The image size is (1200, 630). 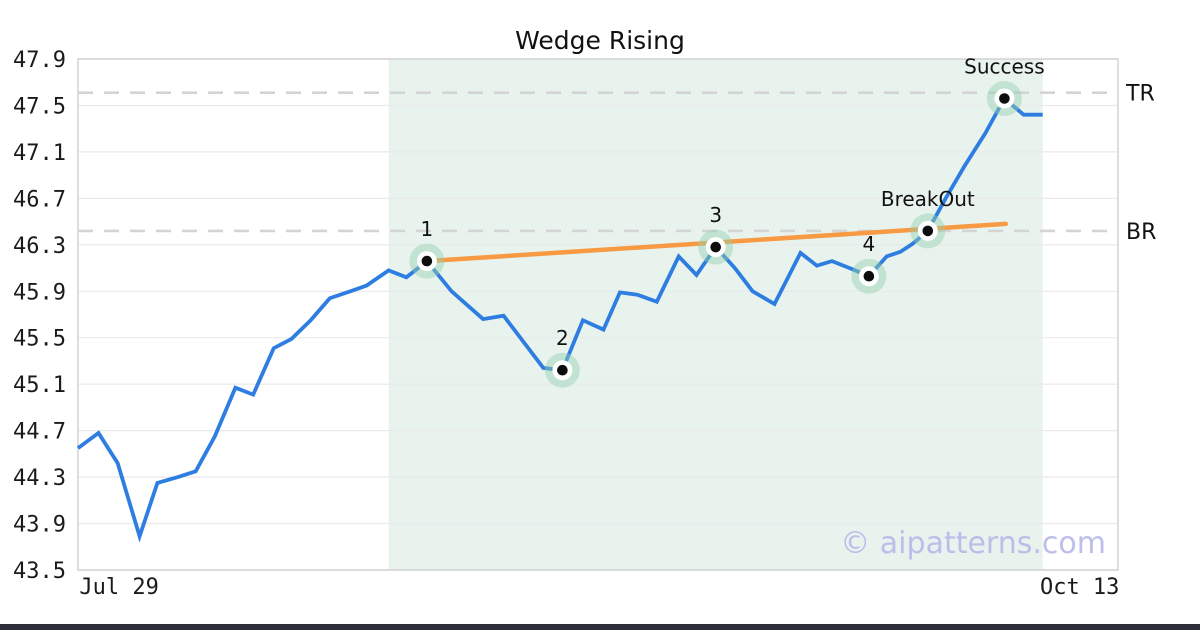 What do you see at coordinates (1140, 94) in the screenshot?
I see `level-label-tr: TR` at bounding box center [1140, 94].